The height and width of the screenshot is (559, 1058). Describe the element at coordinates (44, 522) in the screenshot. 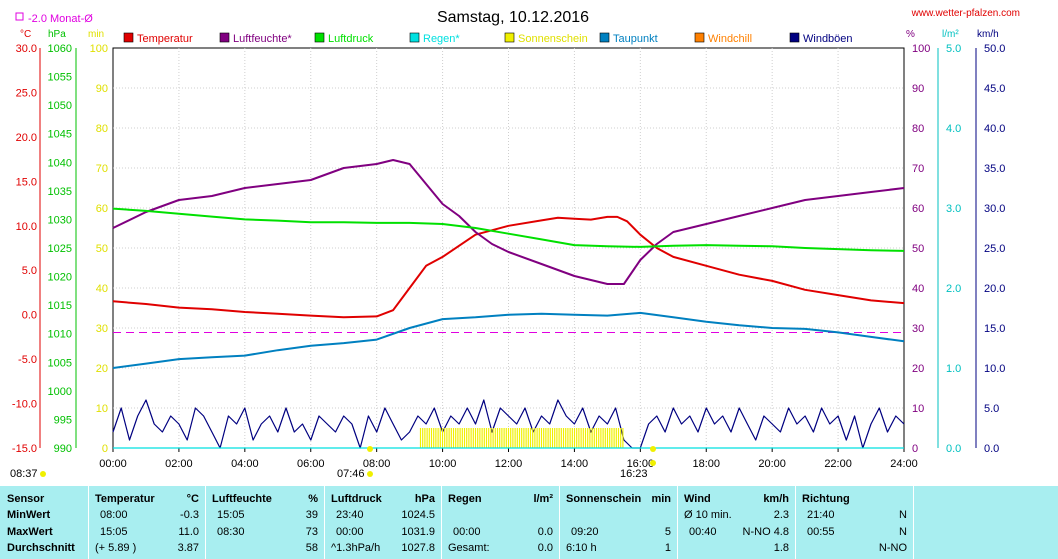

I see `sensor-column: Sensor MinWert MaxWert Durchschnitt` at that location.